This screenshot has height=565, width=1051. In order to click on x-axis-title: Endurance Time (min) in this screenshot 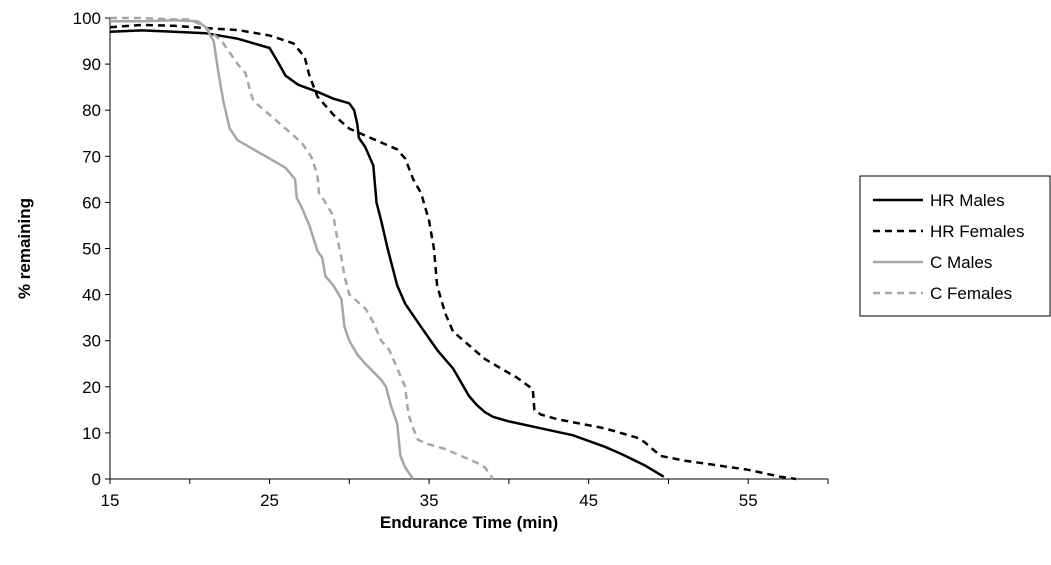, I will do `click(469, 522)`.